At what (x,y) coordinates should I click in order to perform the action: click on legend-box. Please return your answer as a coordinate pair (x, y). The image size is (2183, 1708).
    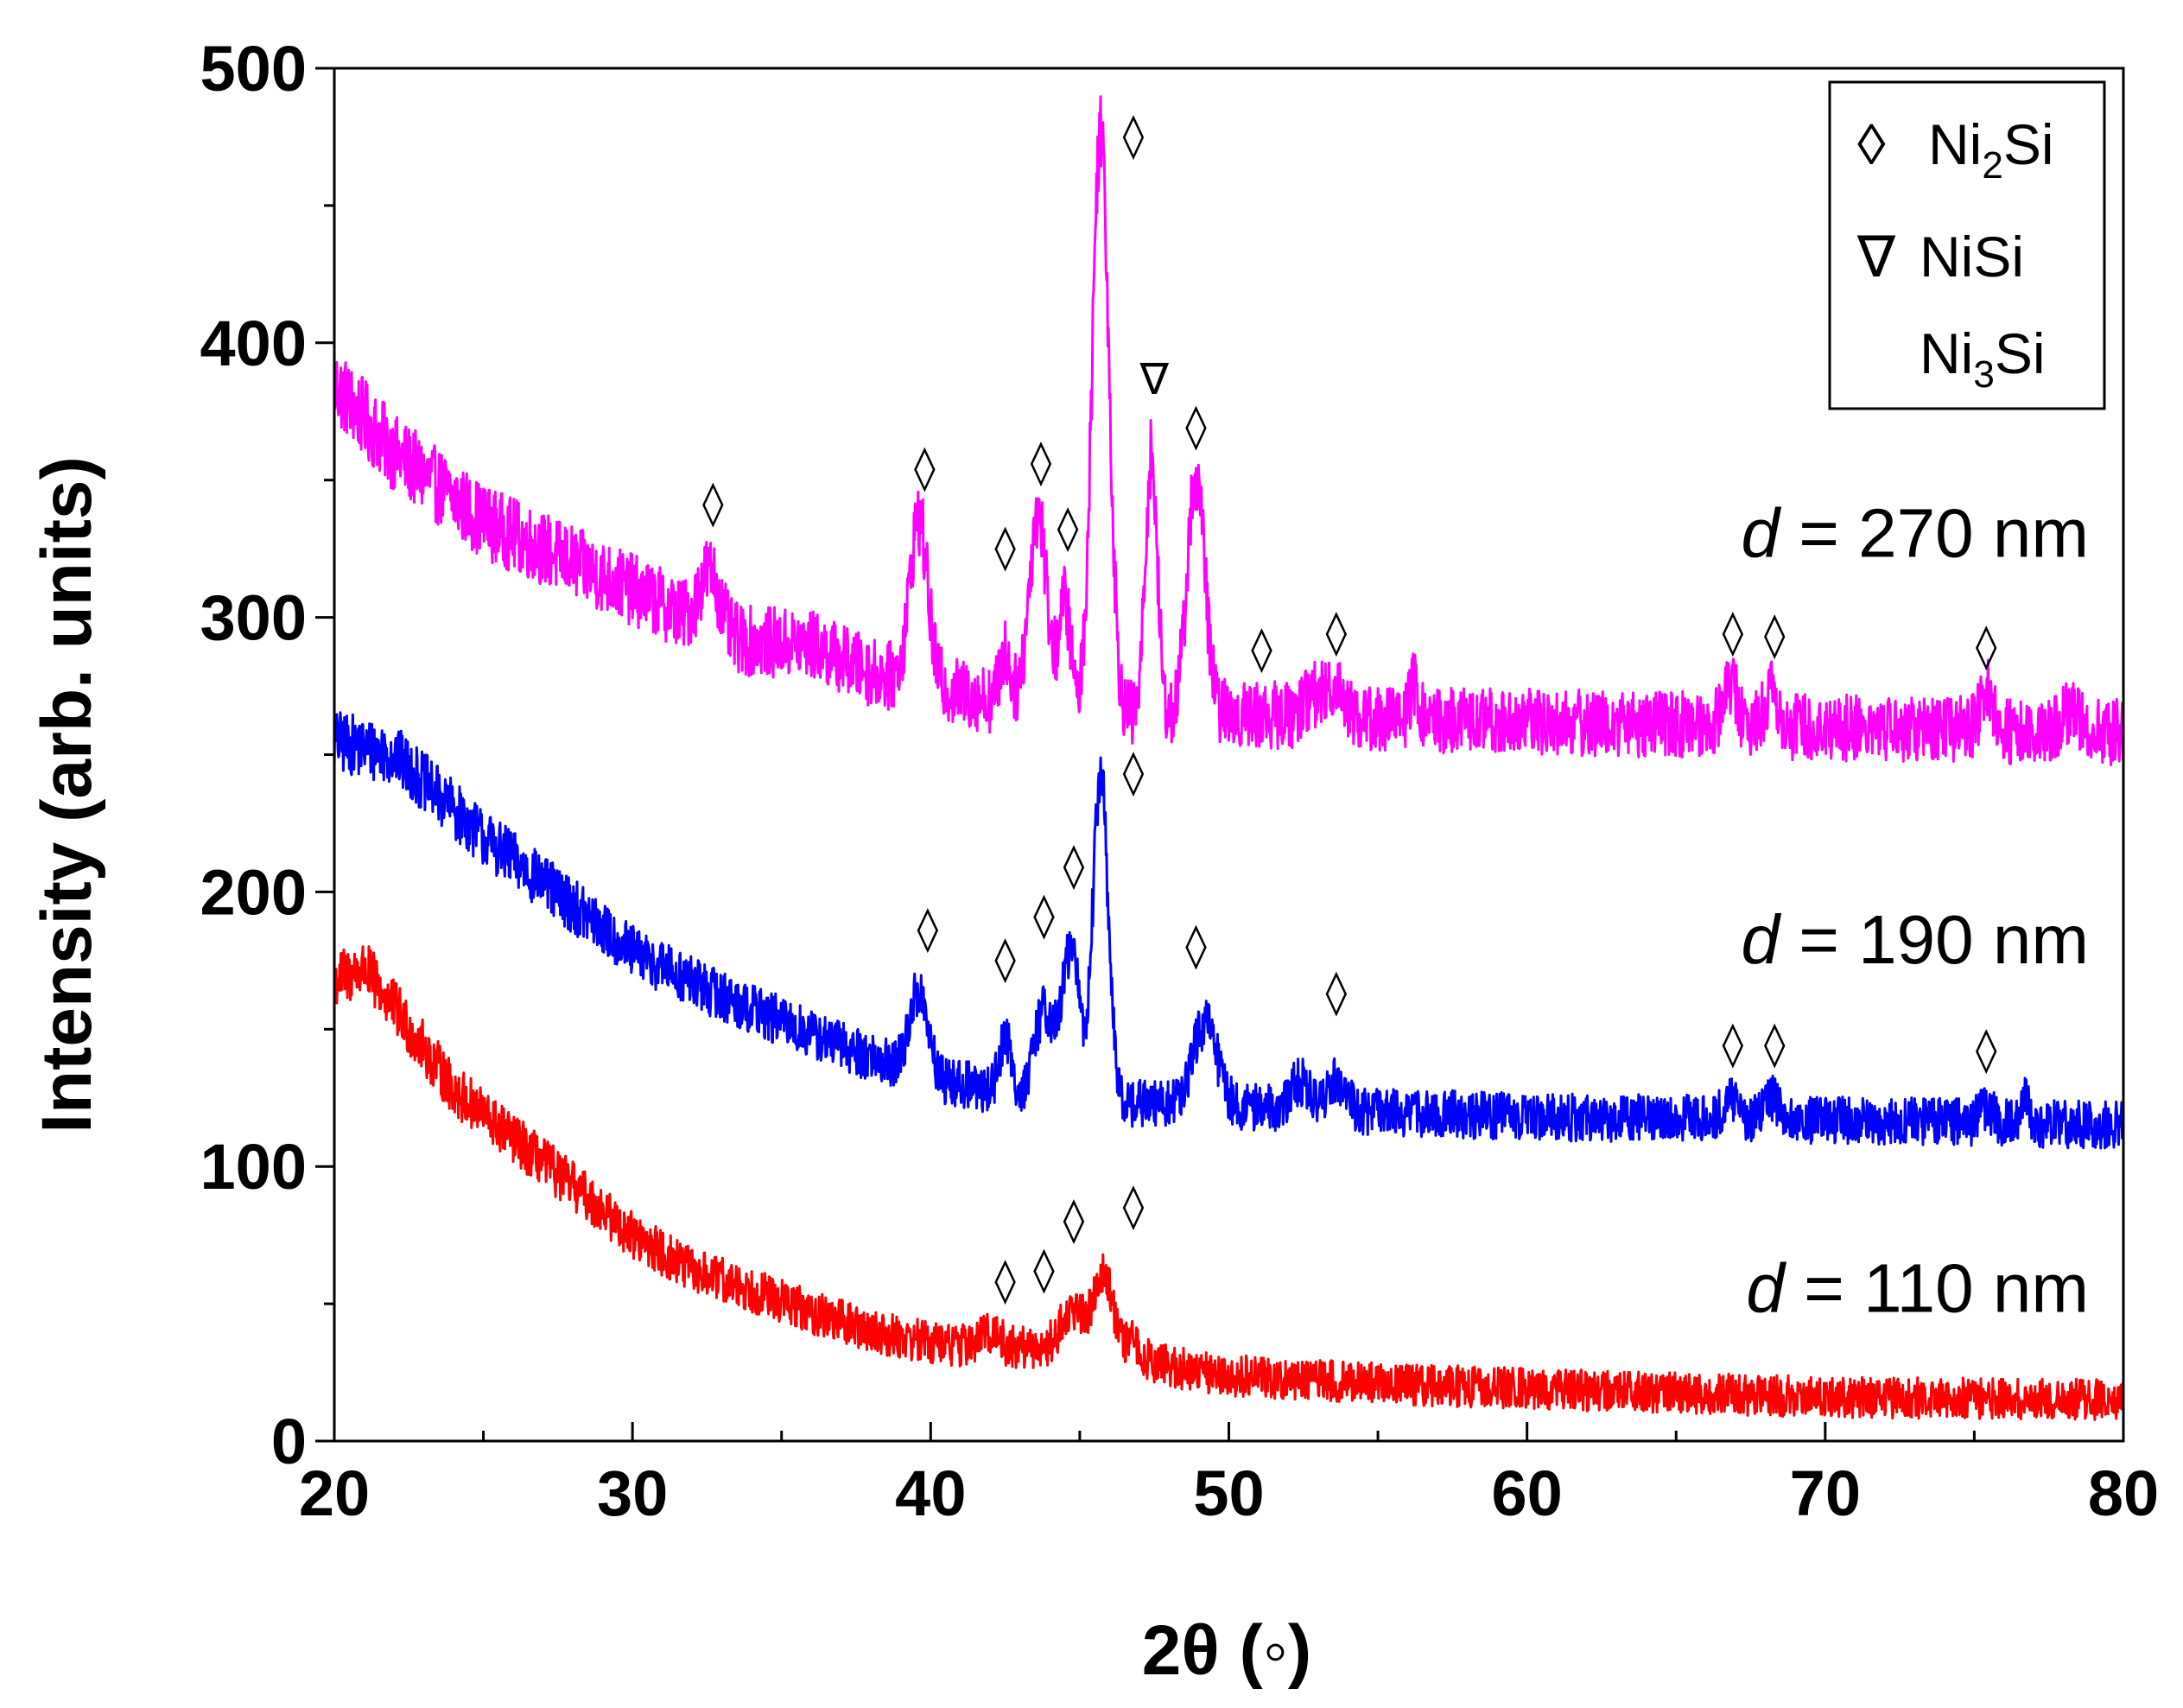
    Looking at the image, I should click on (1967, 245).